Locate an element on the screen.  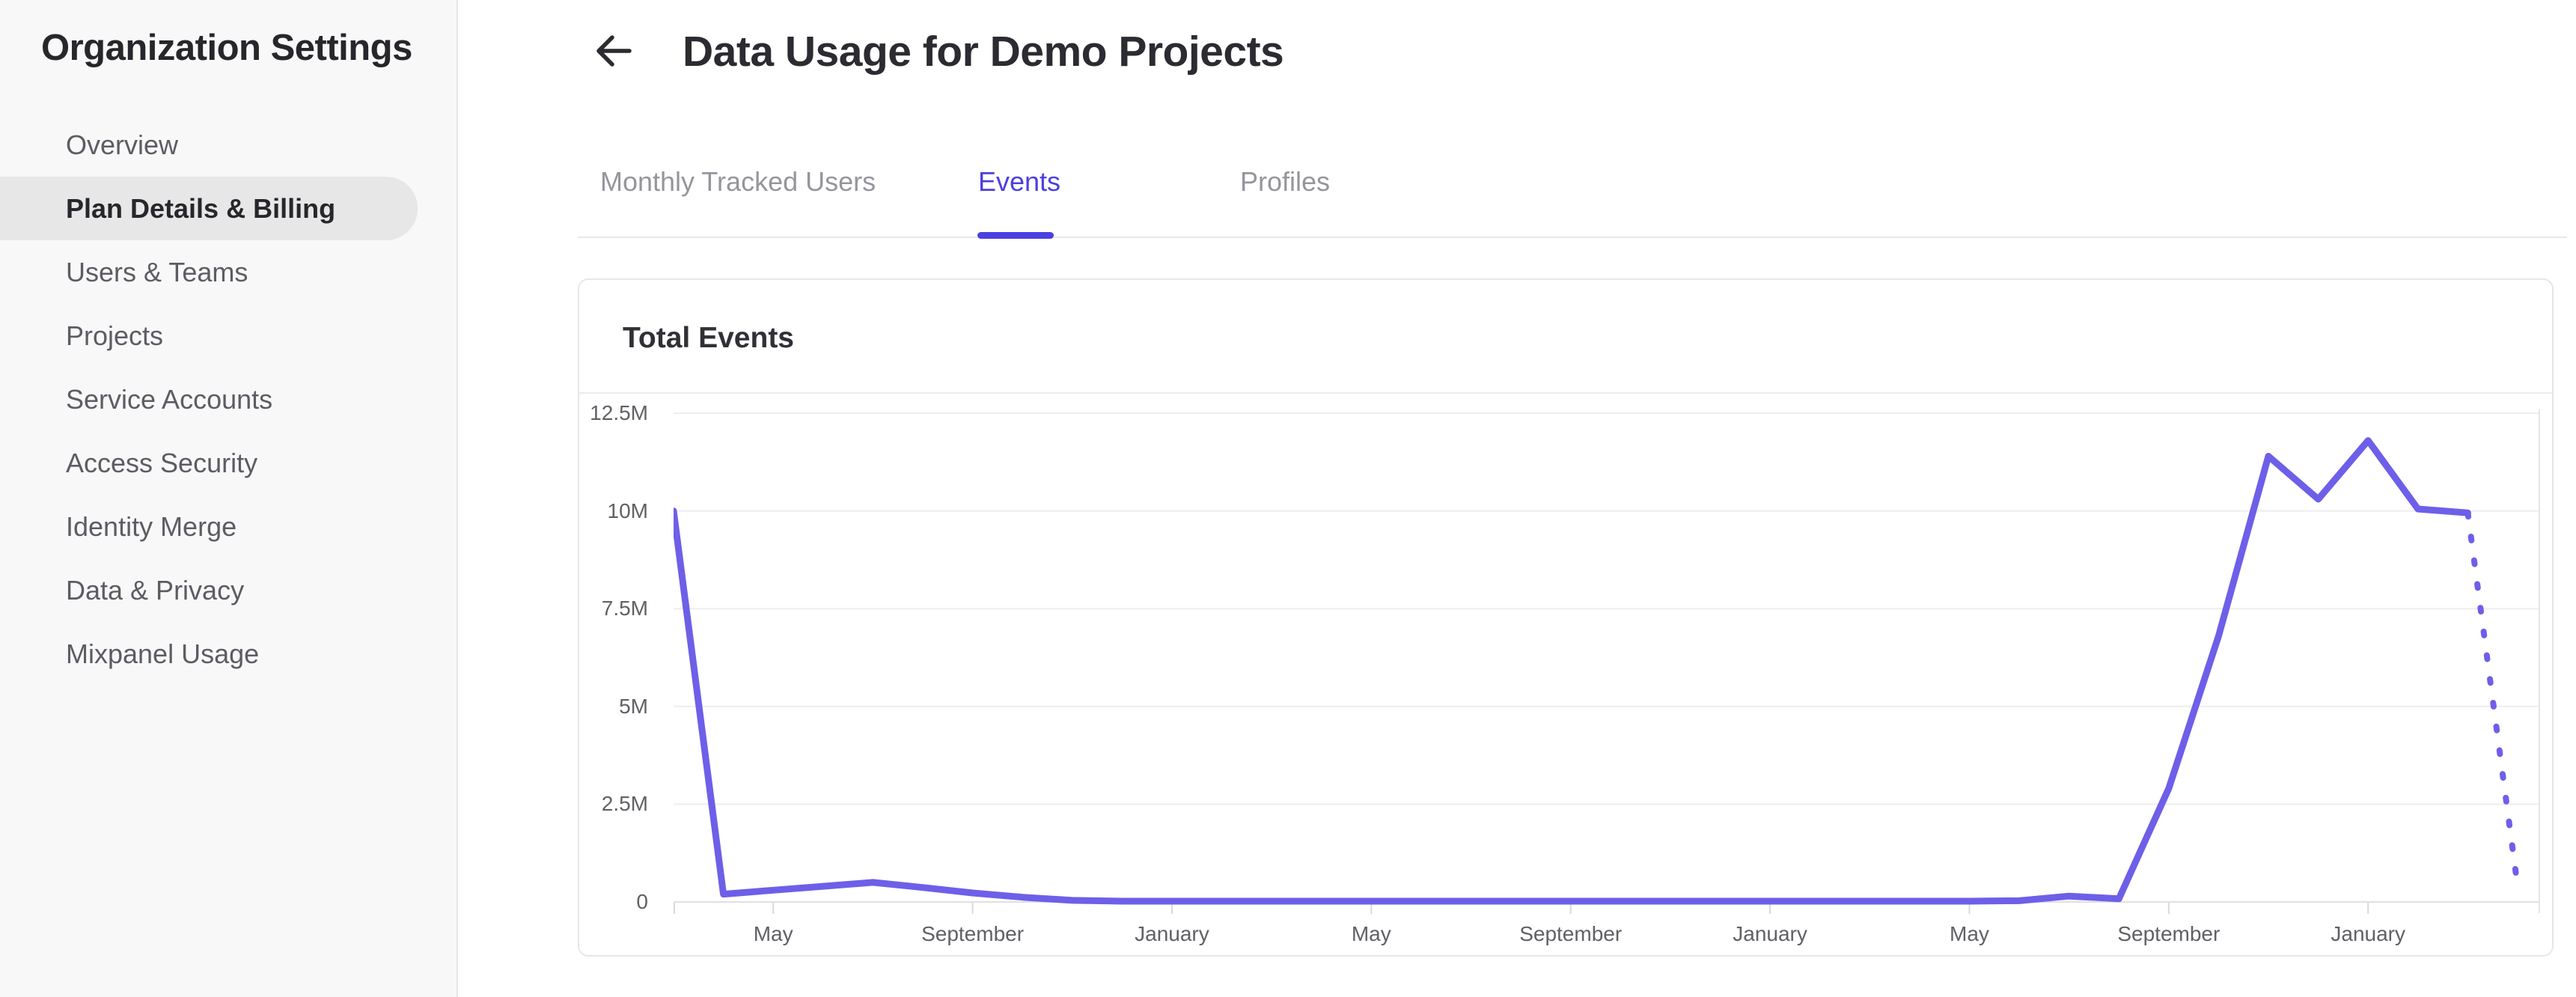
sidebar-item-users-teams: Users & Teams is located at coordinates (157, 271).